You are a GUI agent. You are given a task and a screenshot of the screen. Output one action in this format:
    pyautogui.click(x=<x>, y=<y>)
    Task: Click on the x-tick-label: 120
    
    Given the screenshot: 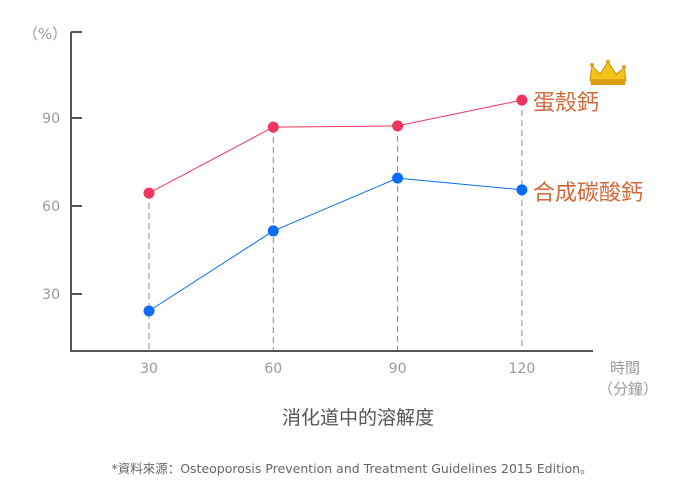 What is the action you would take?
    pyautogui.click(x=522, y=369)
    